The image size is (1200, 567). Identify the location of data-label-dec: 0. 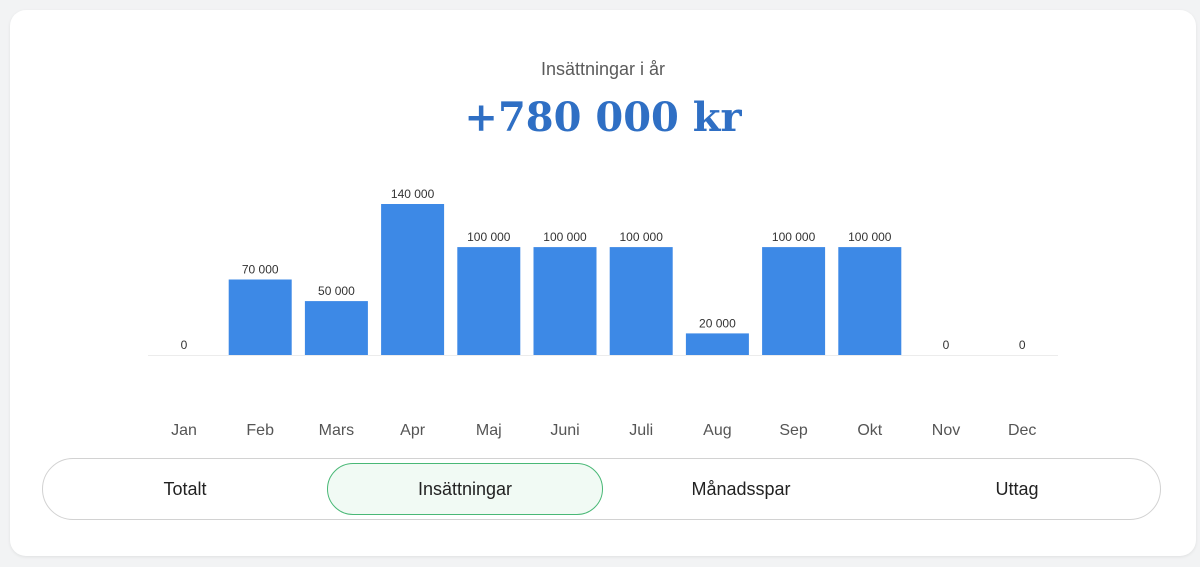
(1022, 345).